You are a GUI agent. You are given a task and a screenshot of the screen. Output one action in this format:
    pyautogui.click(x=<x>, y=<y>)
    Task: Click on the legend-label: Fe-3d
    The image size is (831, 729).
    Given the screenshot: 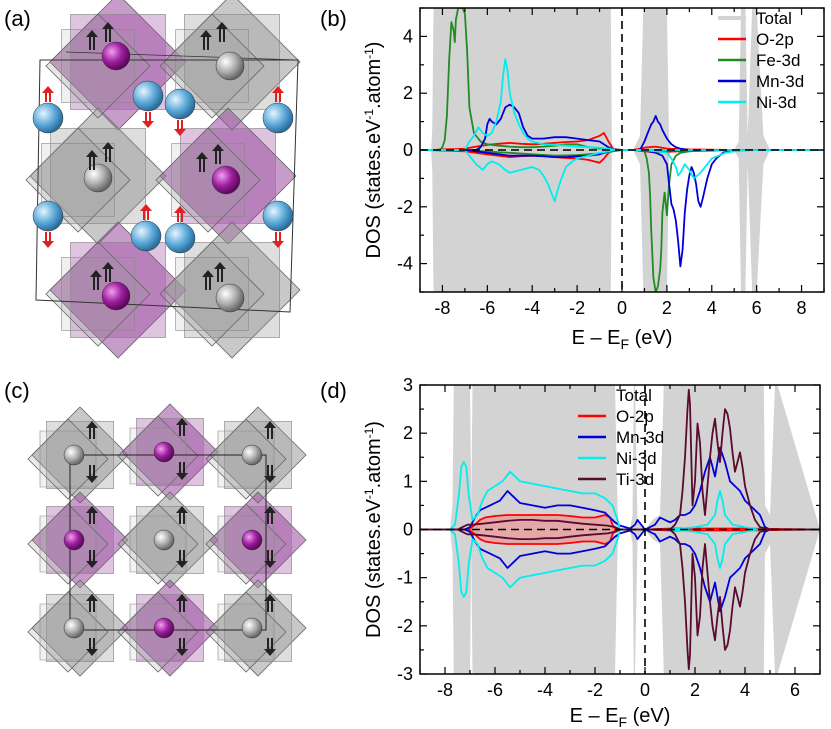 What is the action you would take?
    pyautogui.click(x=778, y=60)
    